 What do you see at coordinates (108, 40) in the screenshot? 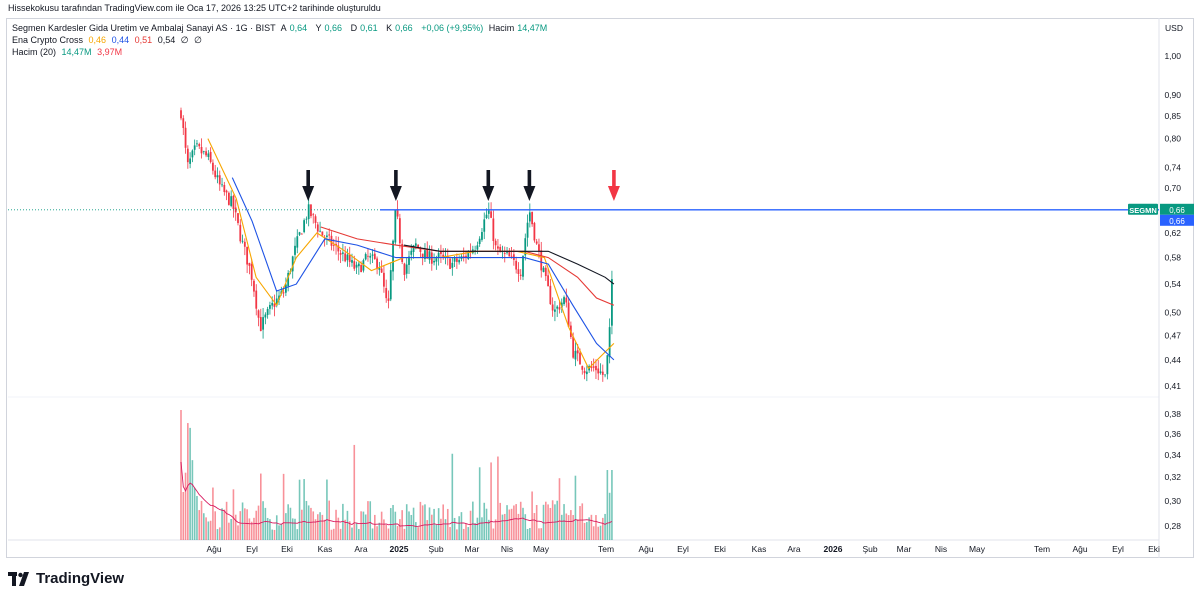
I see `indicator-legend: Ena Crypto Cross 0,46 0,44 0,51 0,54 ∅ ∅` at bounding box center [108, 40].